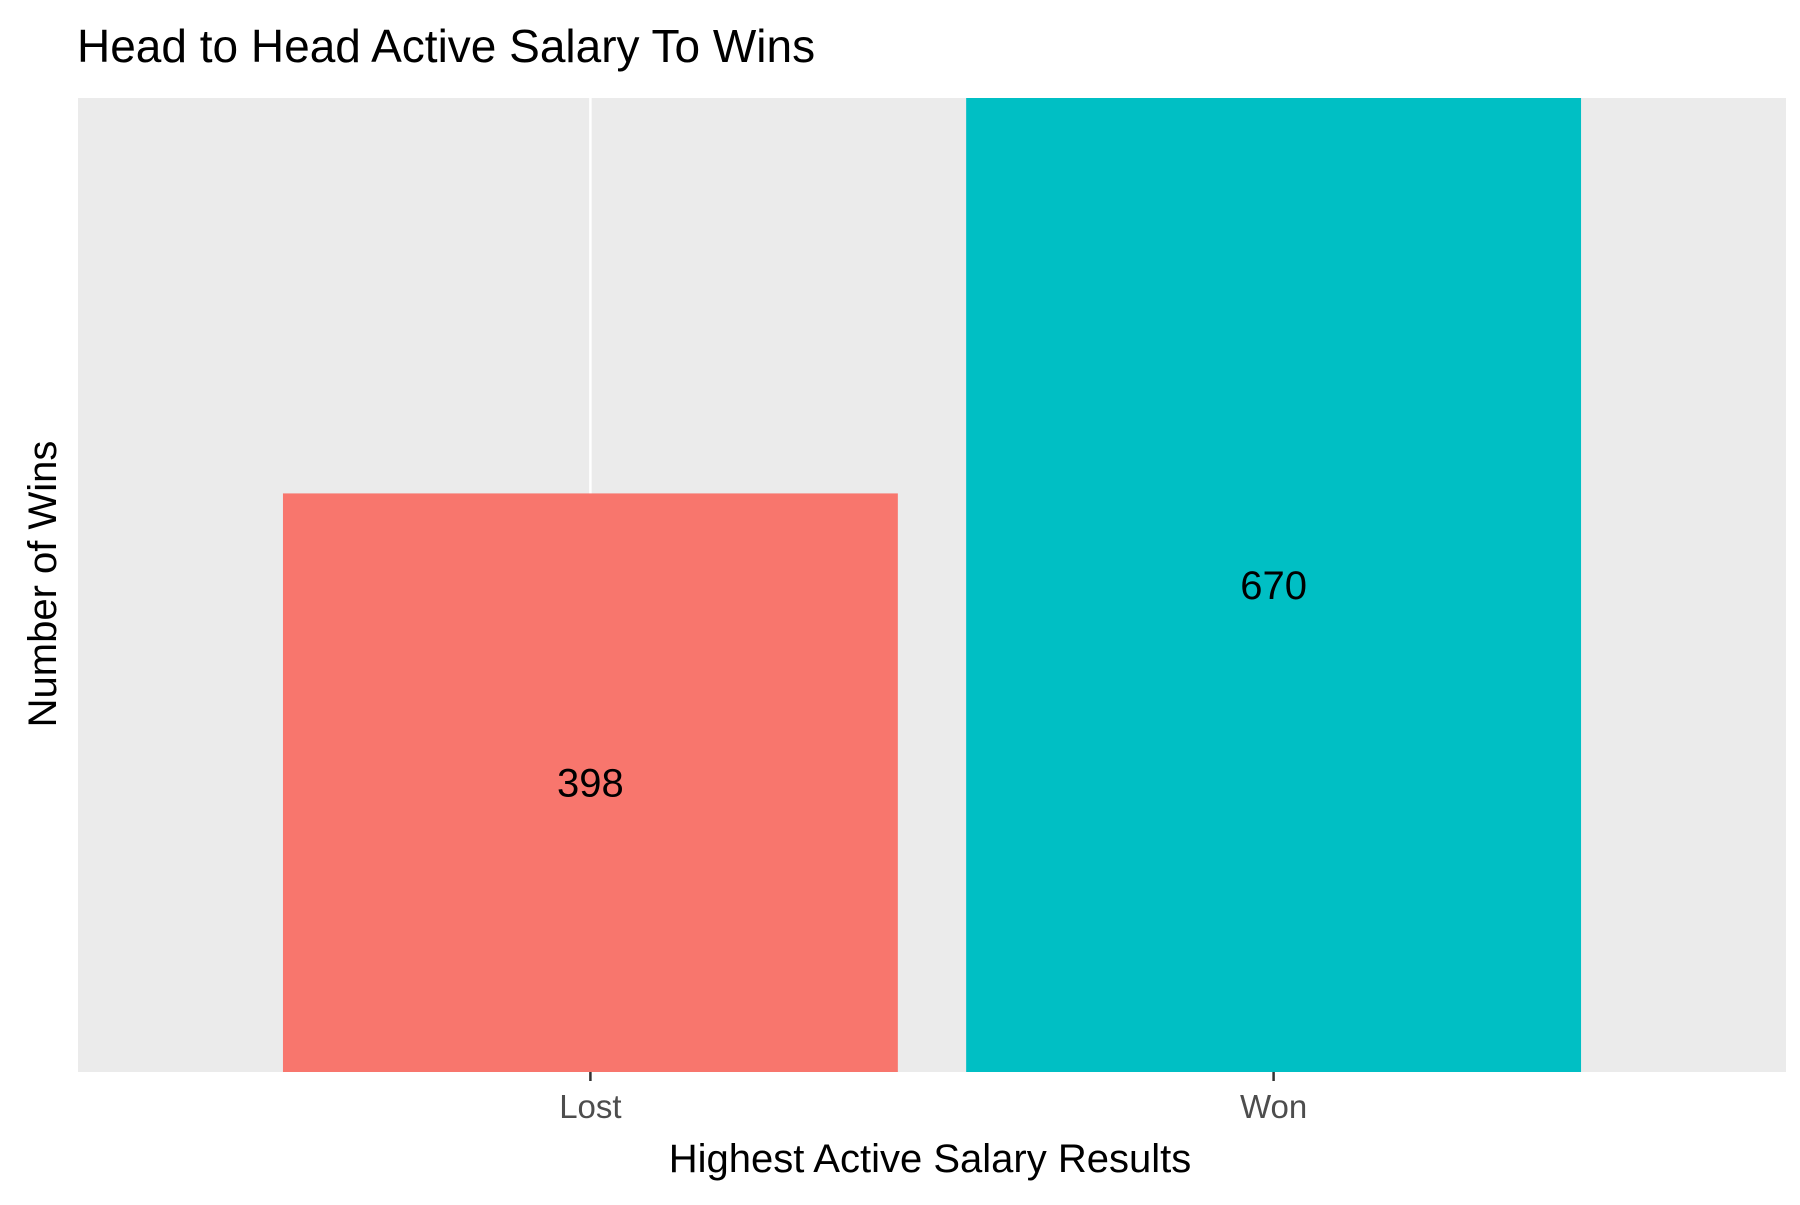  What do you see at coordinates (933, 1098) in the screenshot?
I see `x-axis-ticks: Lost Won` at bounding box center [933, 1098].